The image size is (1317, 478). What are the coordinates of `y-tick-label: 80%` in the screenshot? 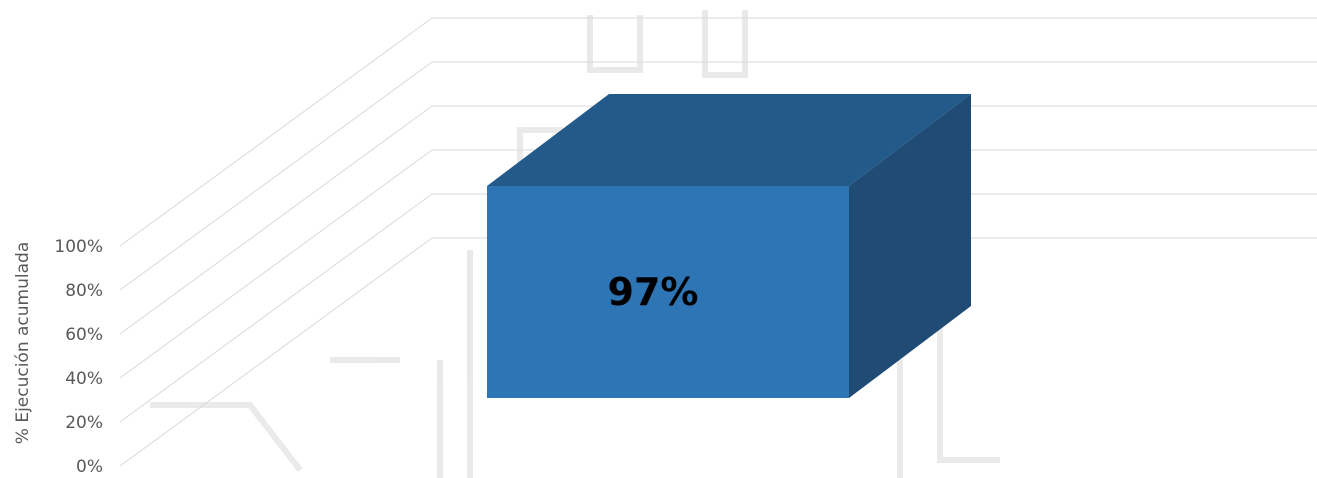 It's located at (84, 291).